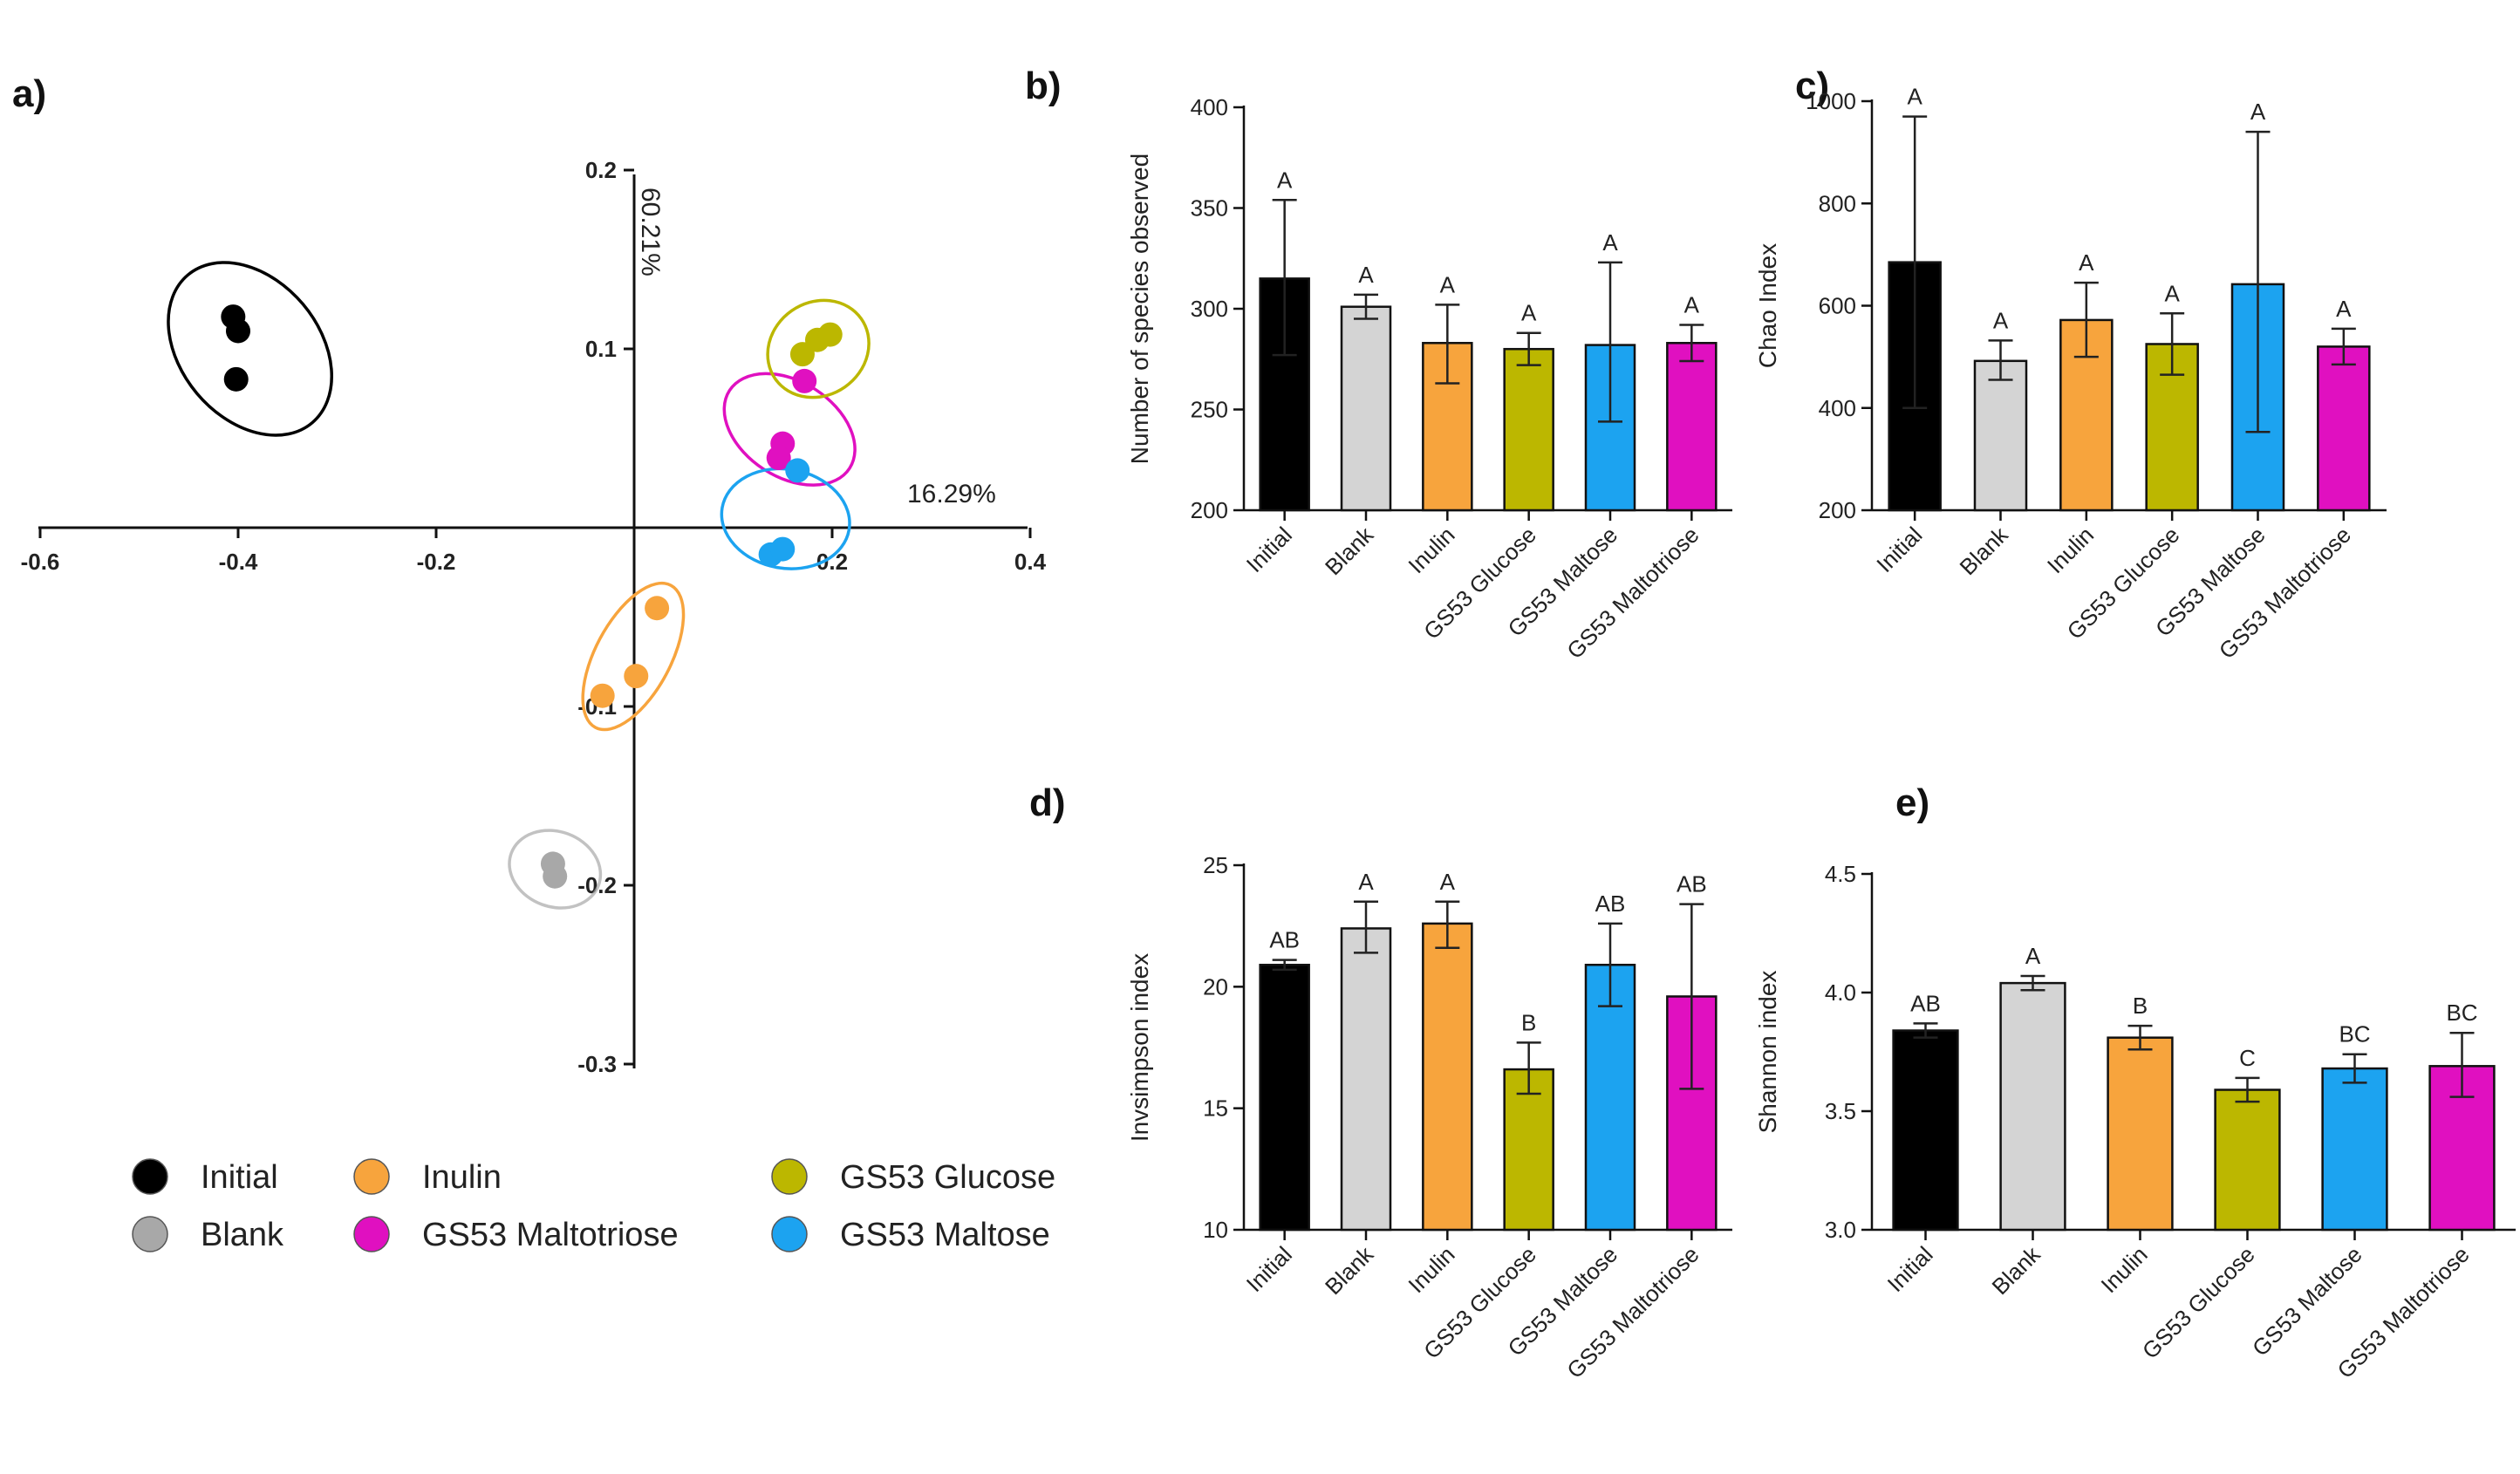 The height and width of the screenshot is (1474, 2520). I want to click on panel-label: e), so click(1912, 802).